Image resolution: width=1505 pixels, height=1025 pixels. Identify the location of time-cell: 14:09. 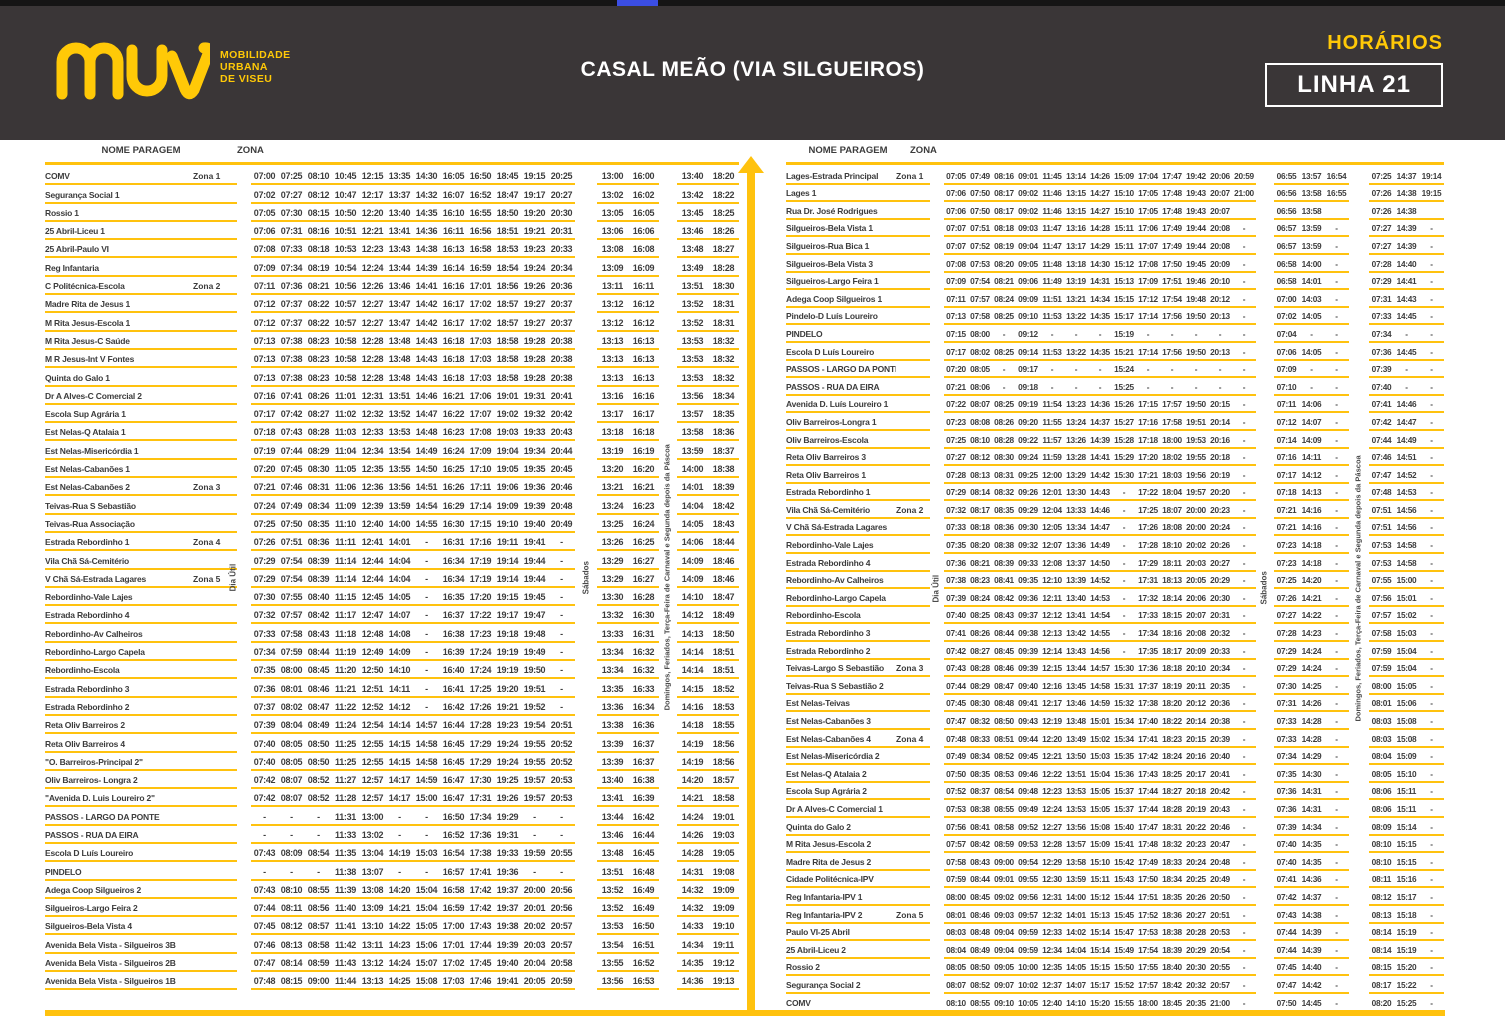
(399, 652).